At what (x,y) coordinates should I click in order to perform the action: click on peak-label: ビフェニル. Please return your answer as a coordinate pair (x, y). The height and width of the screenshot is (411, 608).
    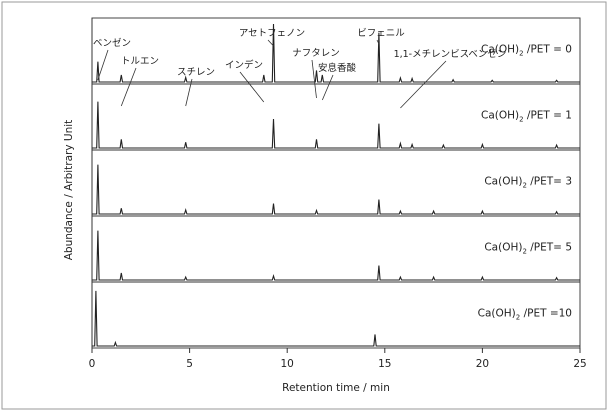
    Looking at the image, I should click on (381, 33).